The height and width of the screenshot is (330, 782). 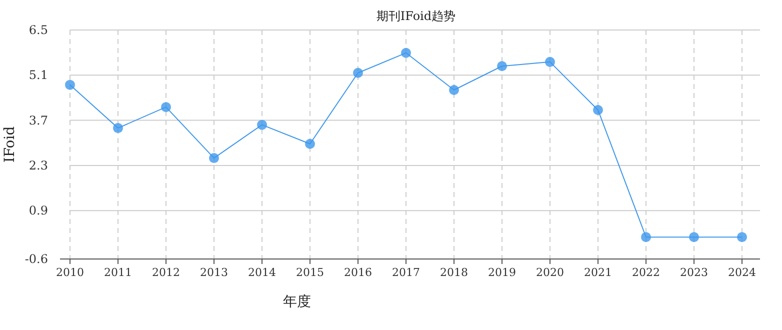 I want to click on x-tick-label: 2017, so click(x=406, y=272).